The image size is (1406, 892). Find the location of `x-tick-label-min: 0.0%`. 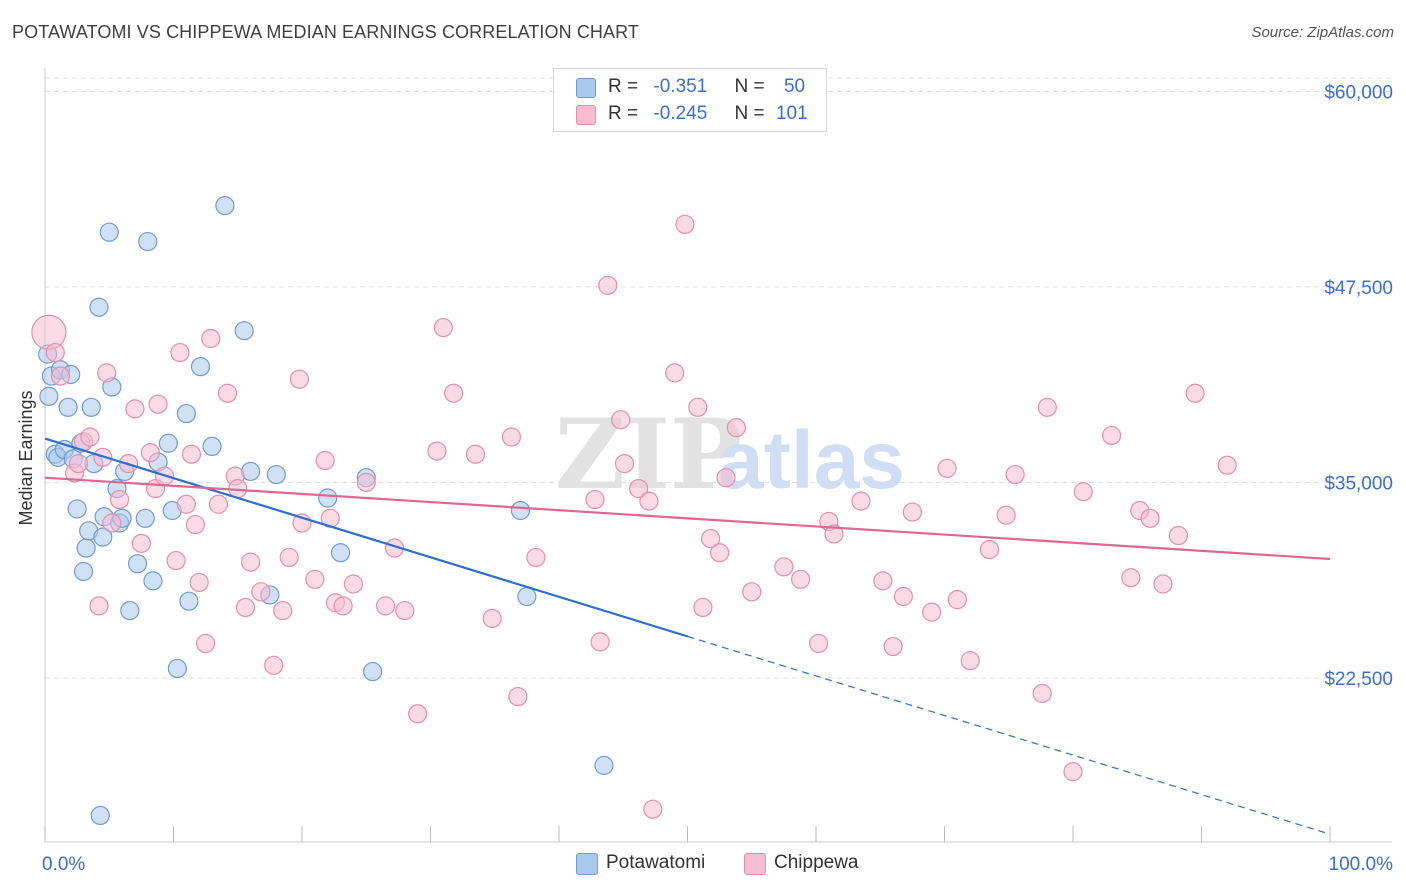

x-tick-label-min: 0.0% is located at coordinates (63, 864).